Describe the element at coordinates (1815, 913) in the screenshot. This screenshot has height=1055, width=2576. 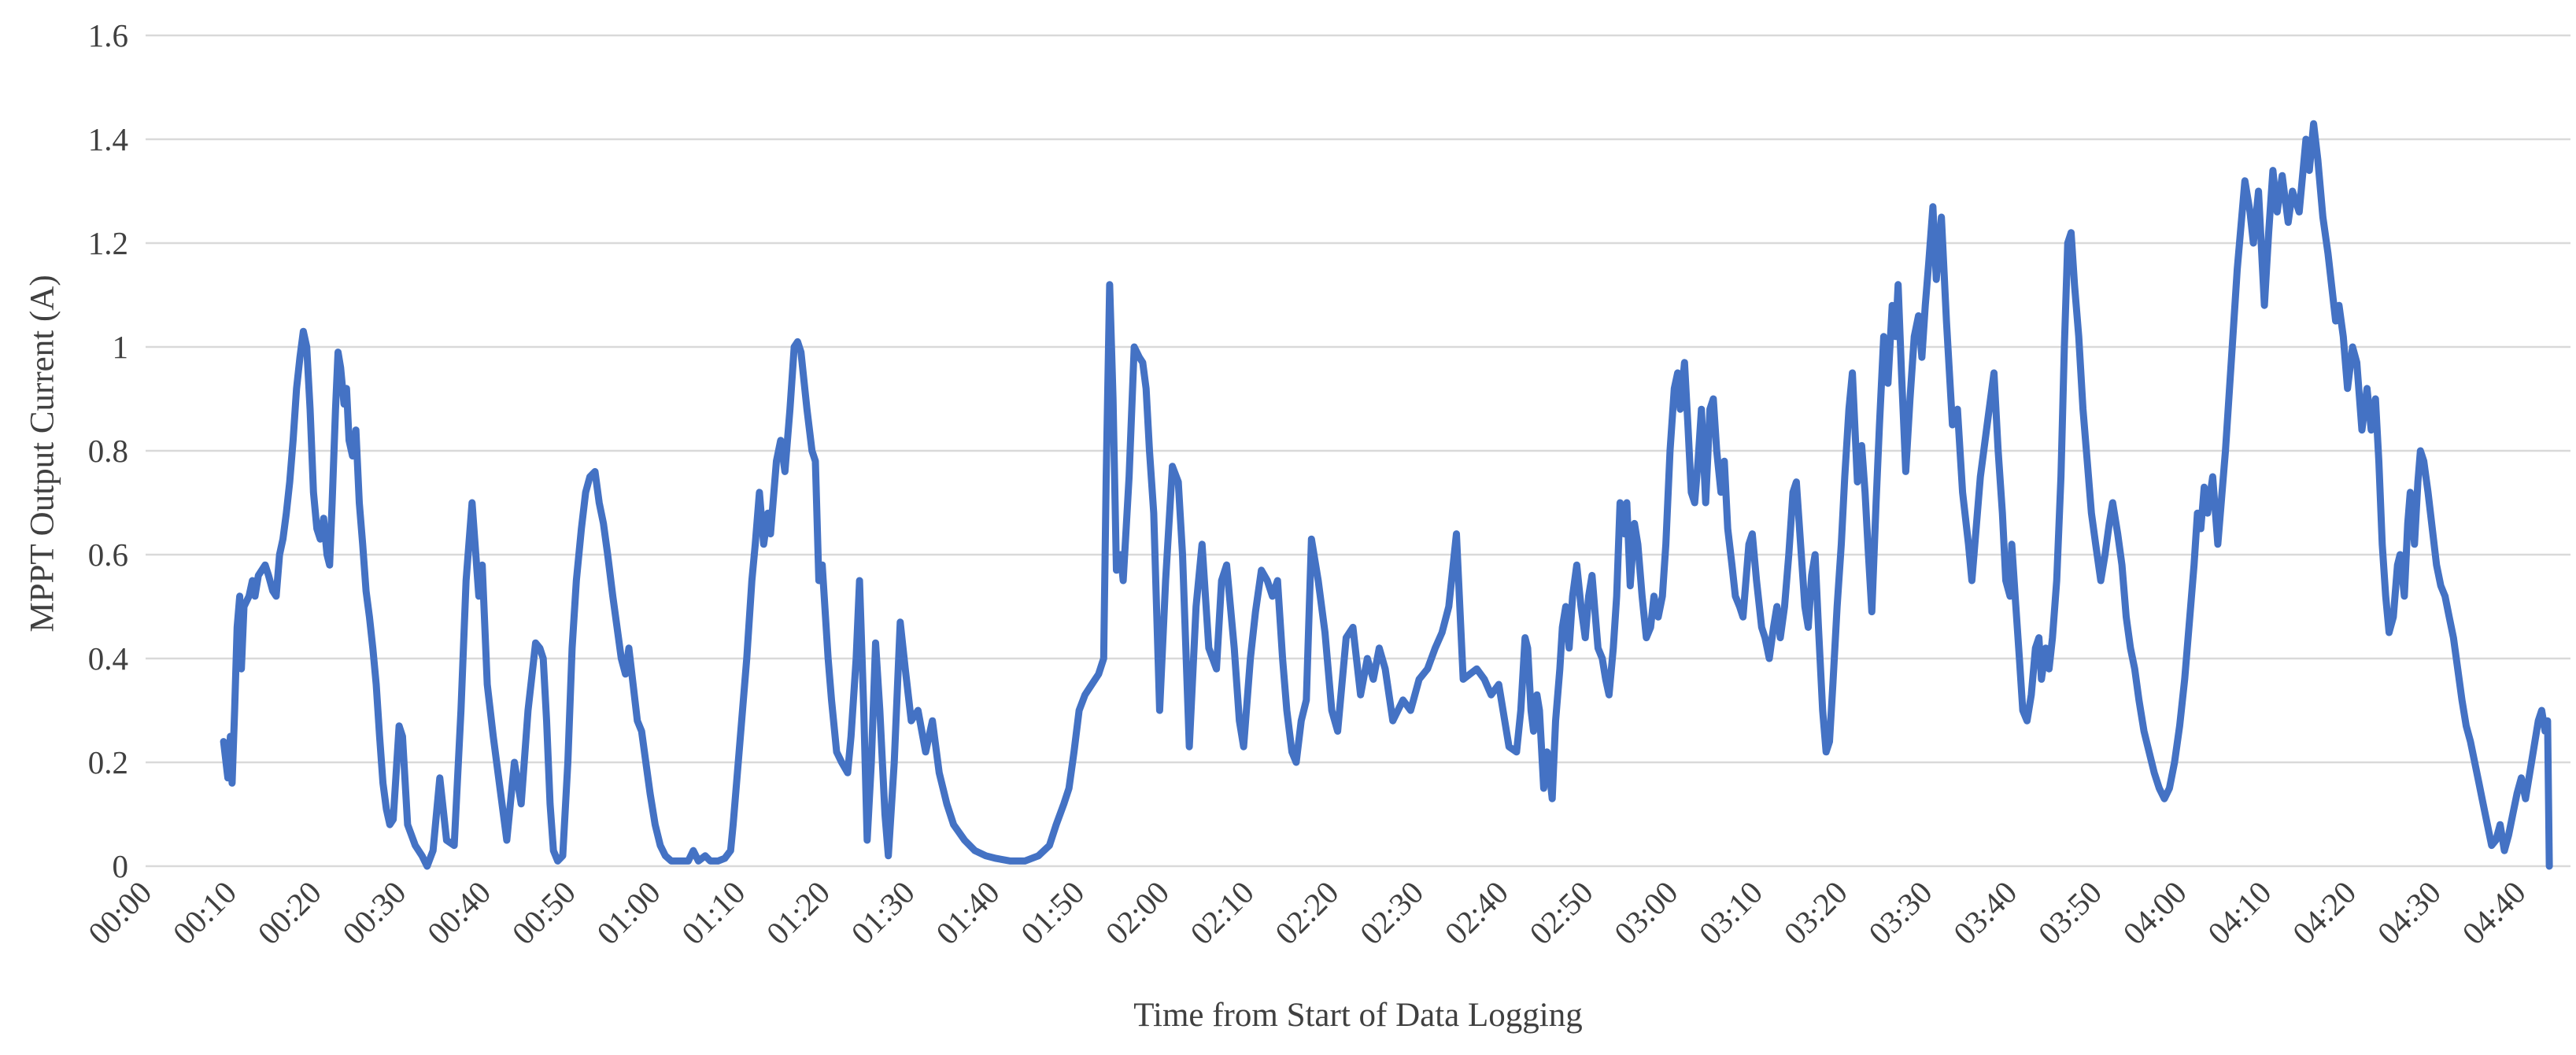
I see `x-tick-label: 03:20` at that location.